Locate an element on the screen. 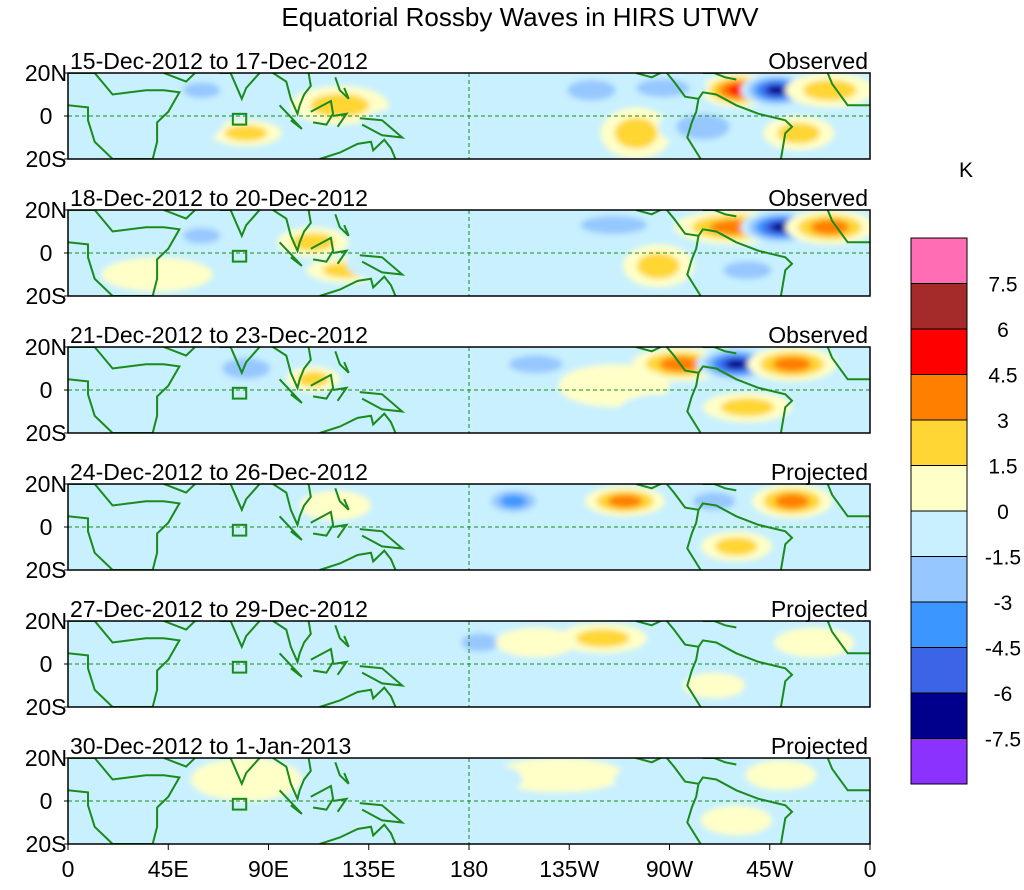  panel-period: 30-Dec-2012 to 1-Jan-2013 is located at coordinates (210, 746).